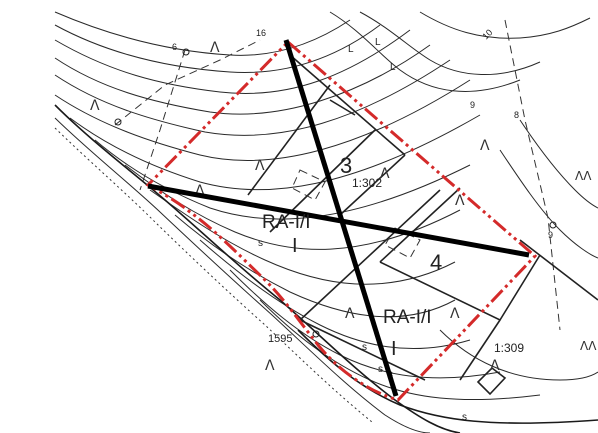 Image resolution: width=598 pixels, height=433 pixels. What do you see at coordinates (367, 183) in the screenshot?
I see `parcel-area-302: 1:302` at bounding box center [367, 183].